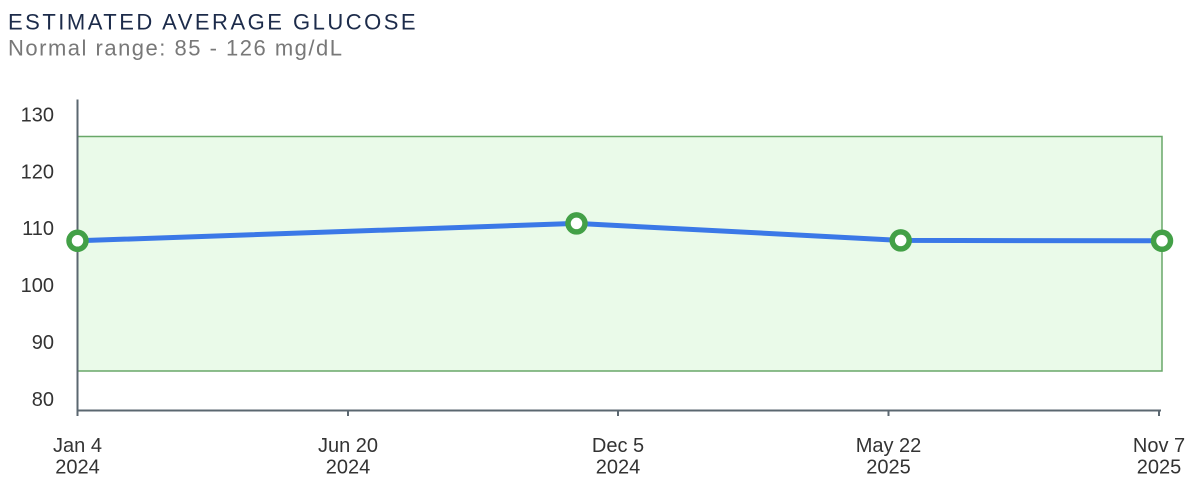  Describe the element at coordinates (37, 172) in the screenshot. I see `svg-text: 120` at that location.